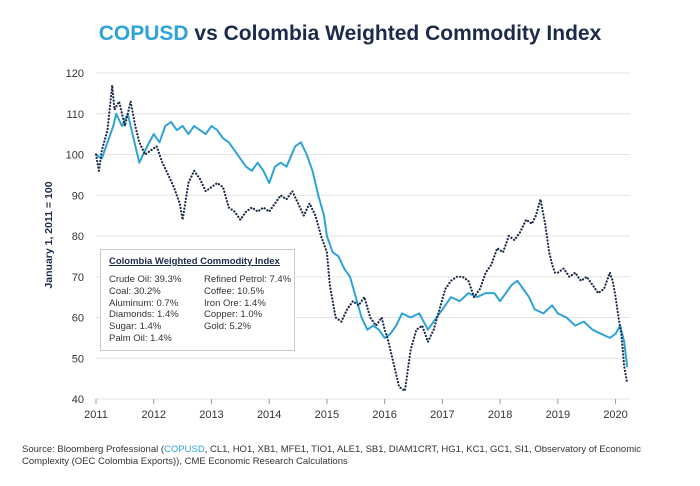  Describe the element at coordinates (194, 261) in the screenshot. I see `commodity-weights-title: Colombia Weighted Commodity Index` at that location.